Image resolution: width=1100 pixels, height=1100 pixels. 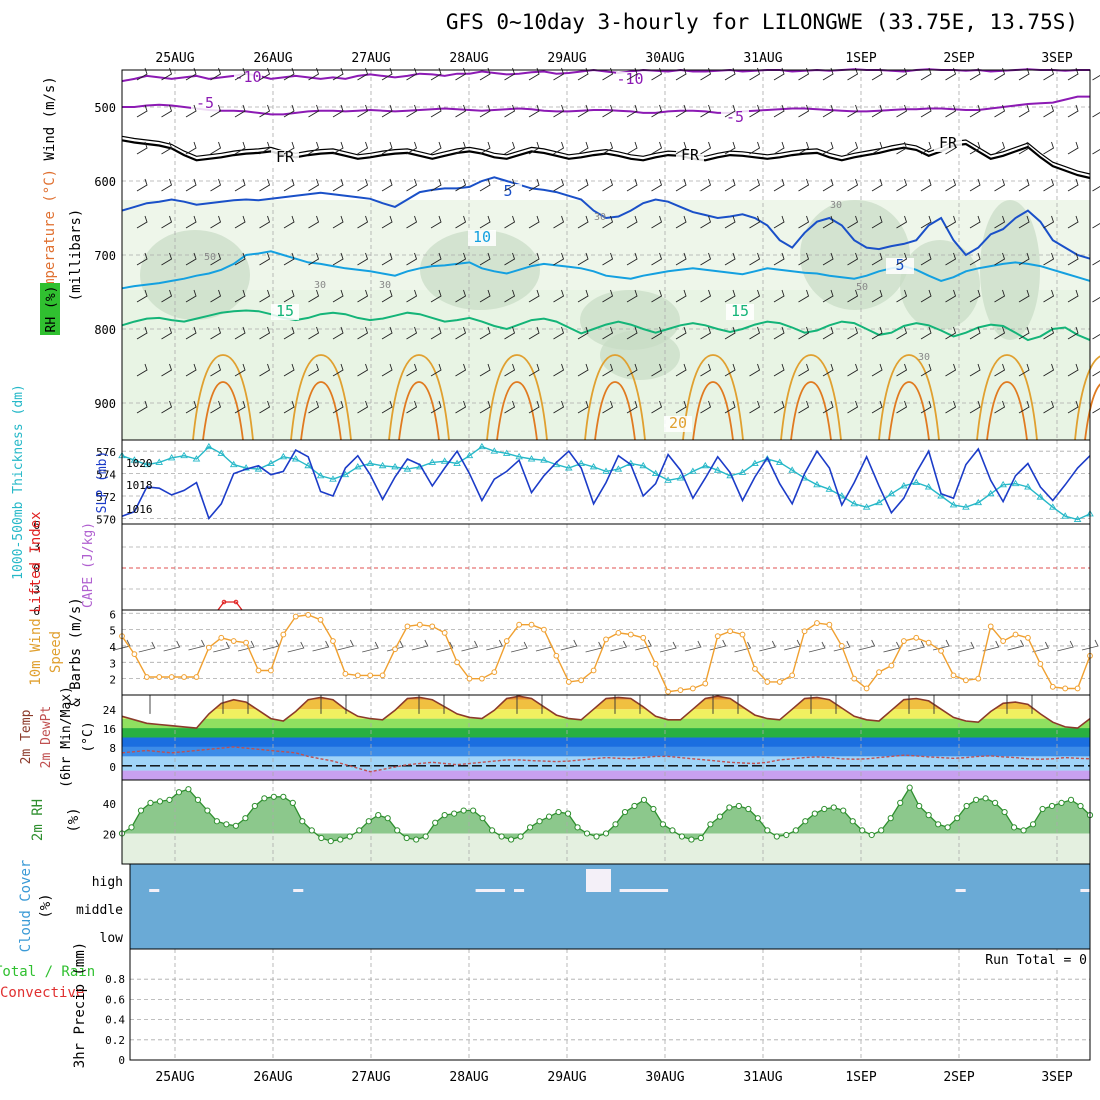 What do you see at coordinates (370, 58) in the screenshot?
I see `date-label-top: 27AUG` at bounding box center [370, 58].